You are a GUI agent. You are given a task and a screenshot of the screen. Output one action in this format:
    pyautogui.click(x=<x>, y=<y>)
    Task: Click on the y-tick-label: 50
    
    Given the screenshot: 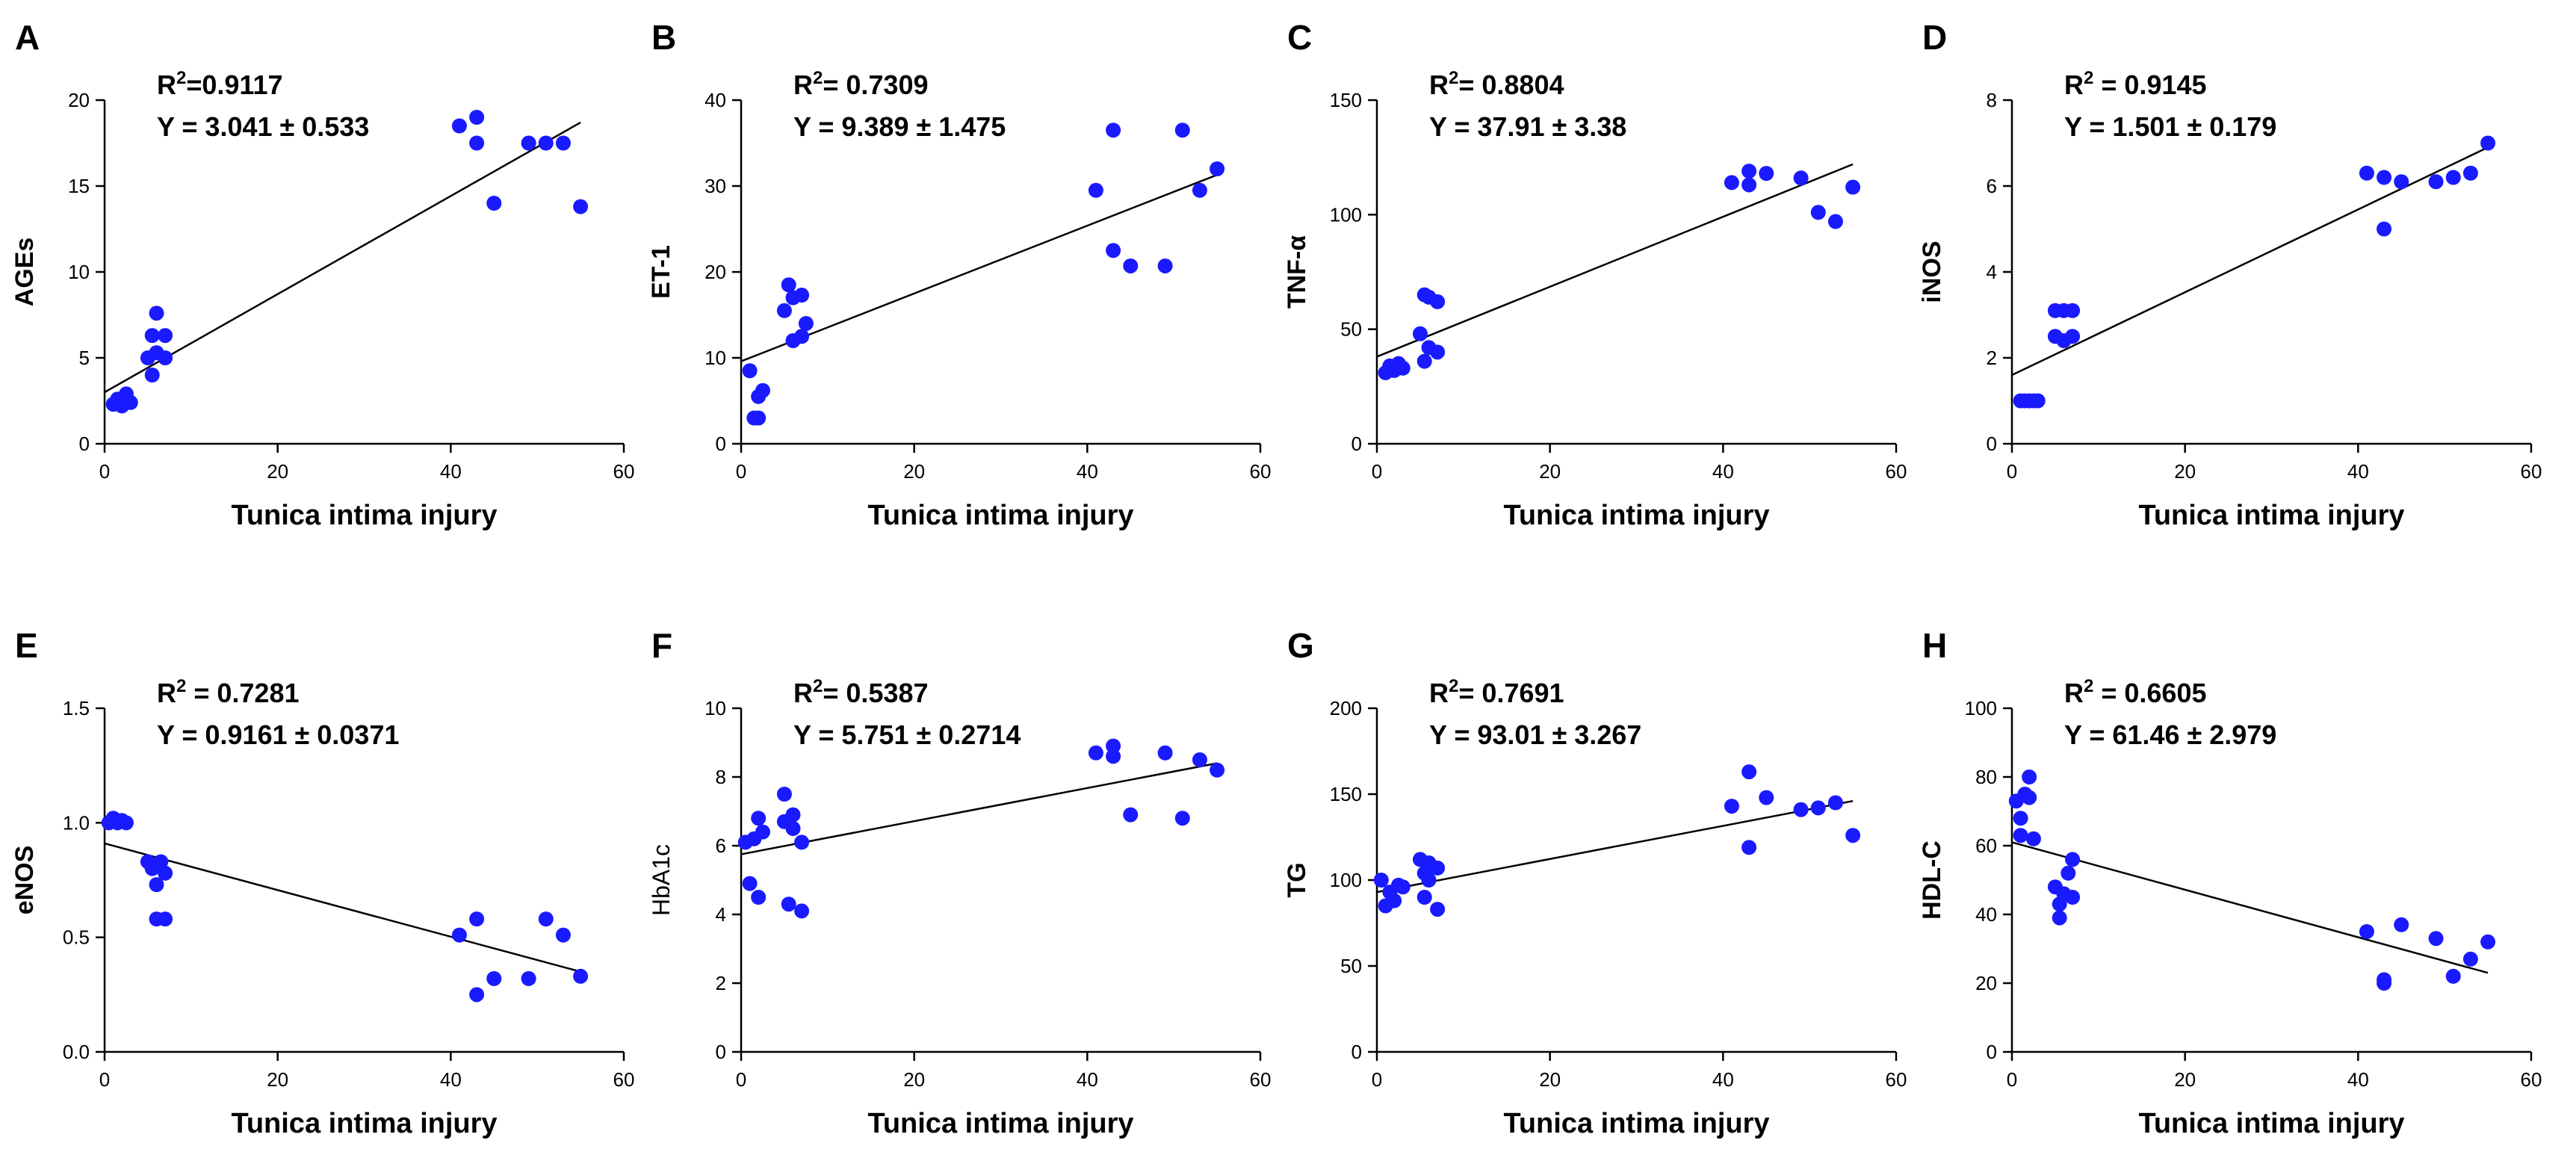 What is the action you would take?
    pyautogui.click(x=1351, y=966)
    